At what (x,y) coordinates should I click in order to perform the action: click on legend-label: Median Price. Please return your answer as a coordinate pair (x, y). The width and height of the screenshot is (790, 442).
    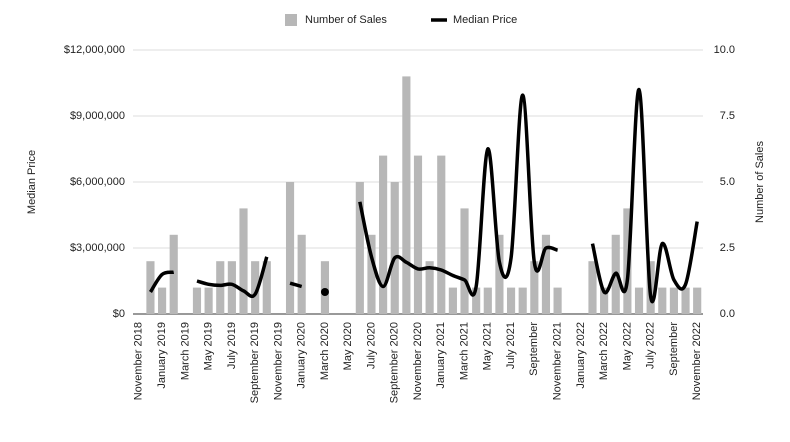
    Looking at the image, I should click on (485, 20).